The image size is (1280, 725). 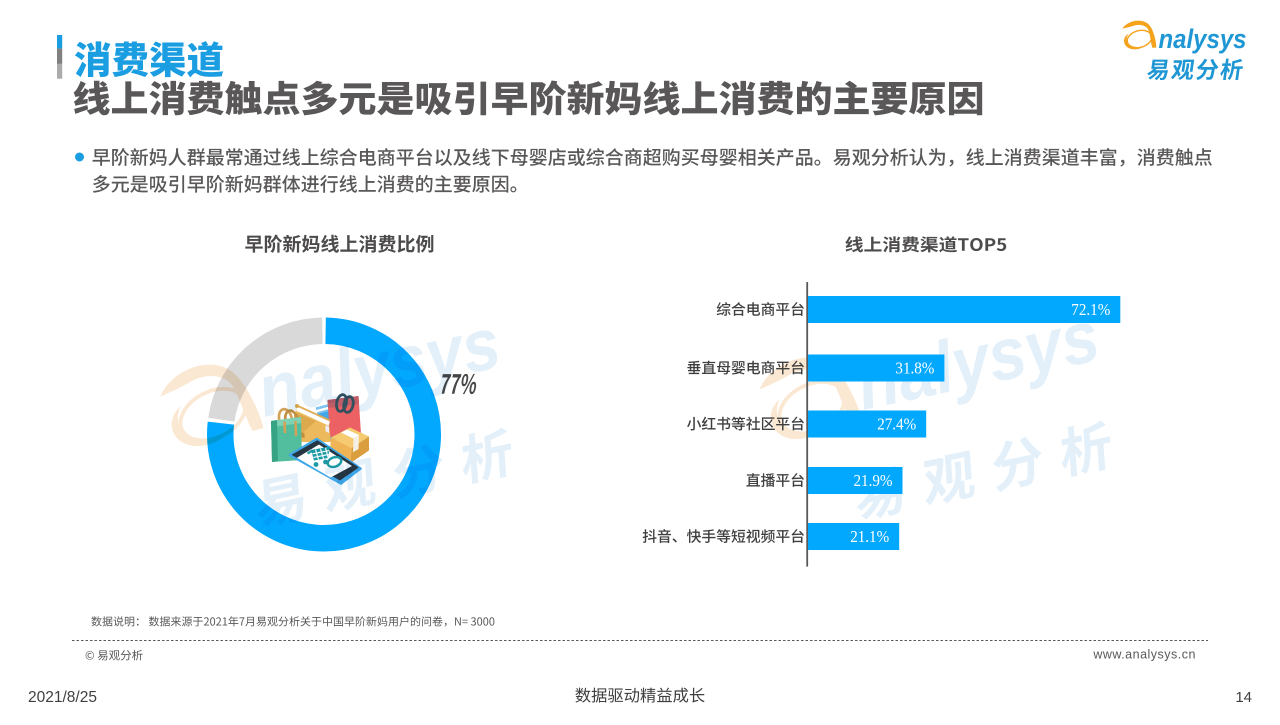 I want to click on svg-text: 21.9%, so click(x=873, y=480).